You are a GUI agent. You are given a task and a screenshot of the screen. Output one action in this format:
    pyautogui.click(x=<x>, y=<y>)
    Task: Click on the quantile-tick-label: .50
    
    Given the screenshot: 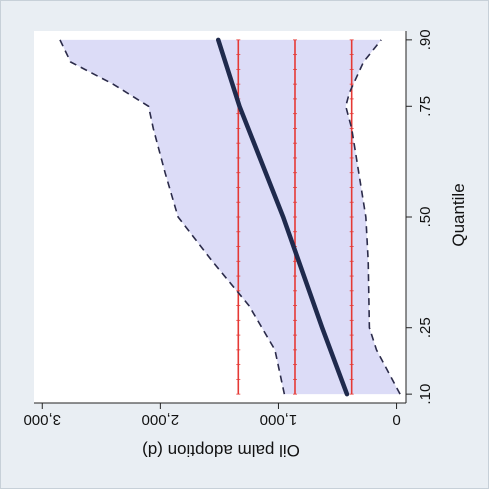 What is the action you would take?
    pyautogui.click(x=425, y=217)
    